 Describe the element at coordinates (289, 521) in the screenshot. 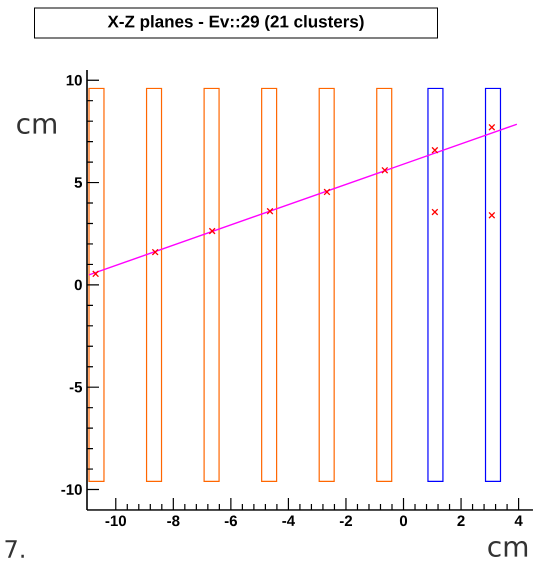

I see `x-tick-label: -4` at that location.